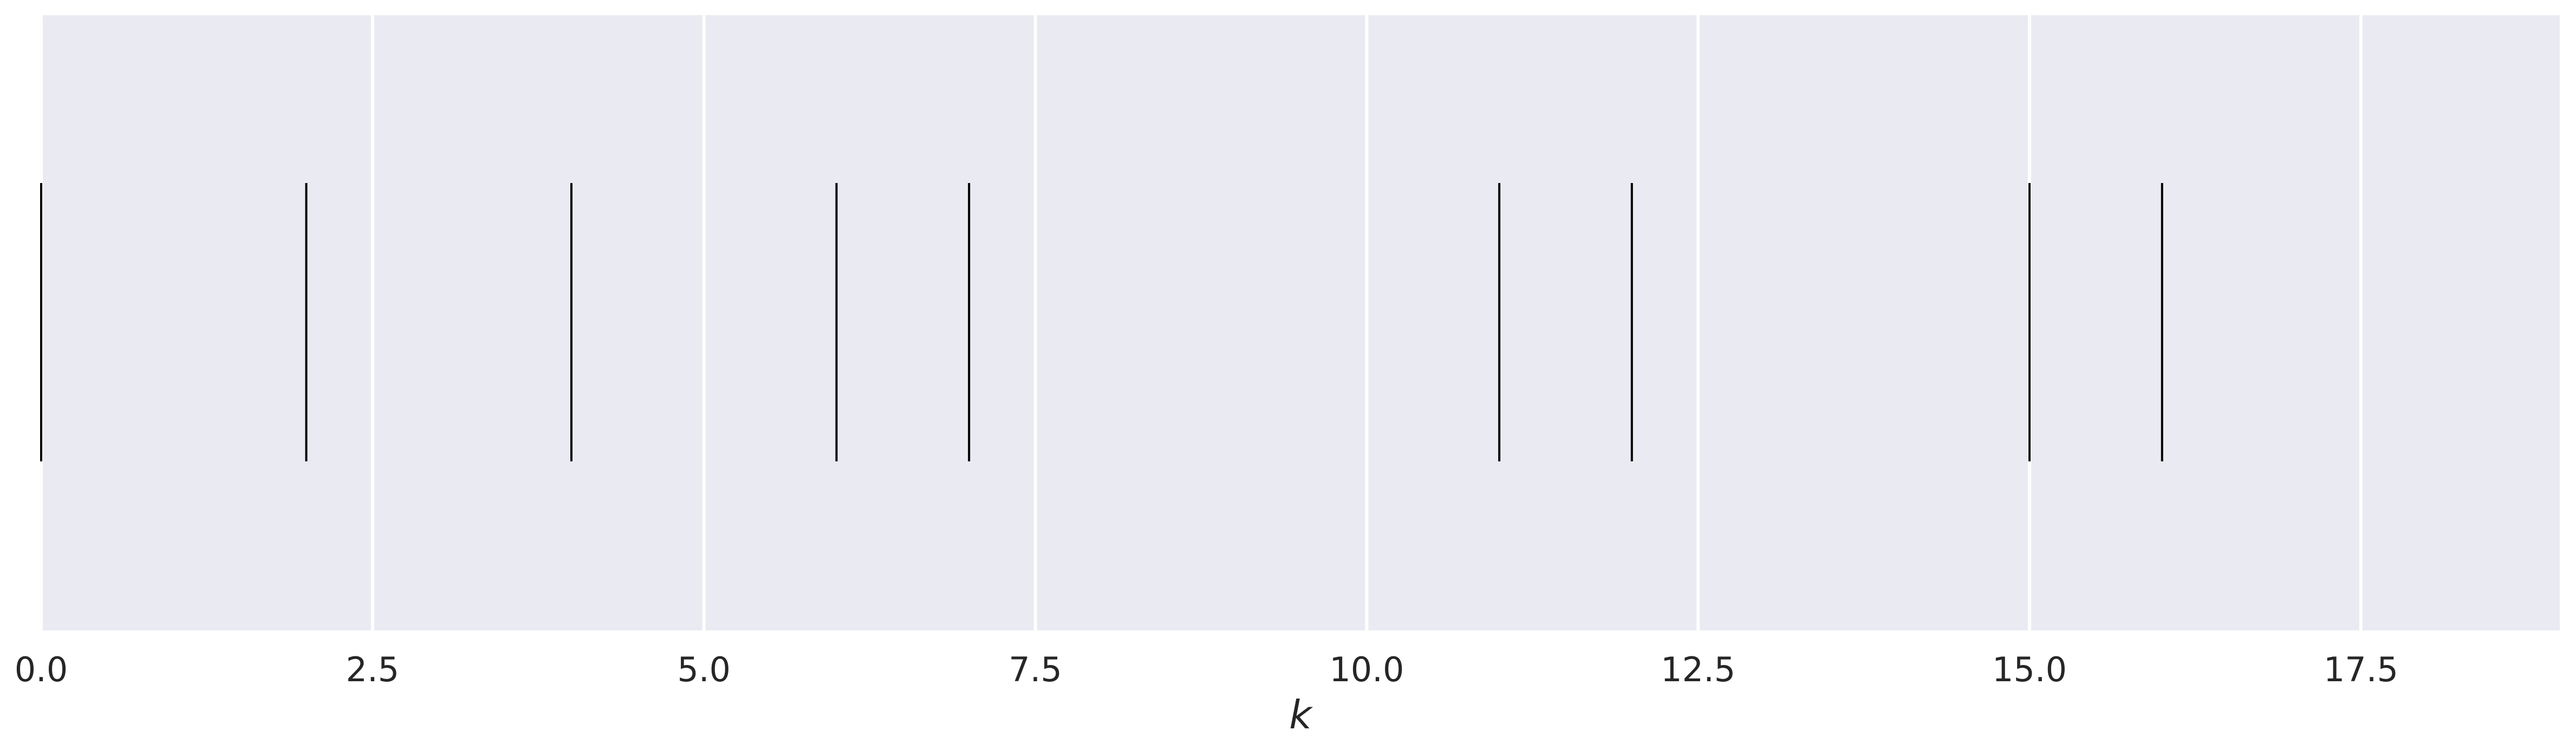 The width and height of the screenshot is (2576, 750). What do you see at coordinates (41, 669) in the screenshot?
I see `x-tick-label: 0.0` at bounding box center [41, 669].